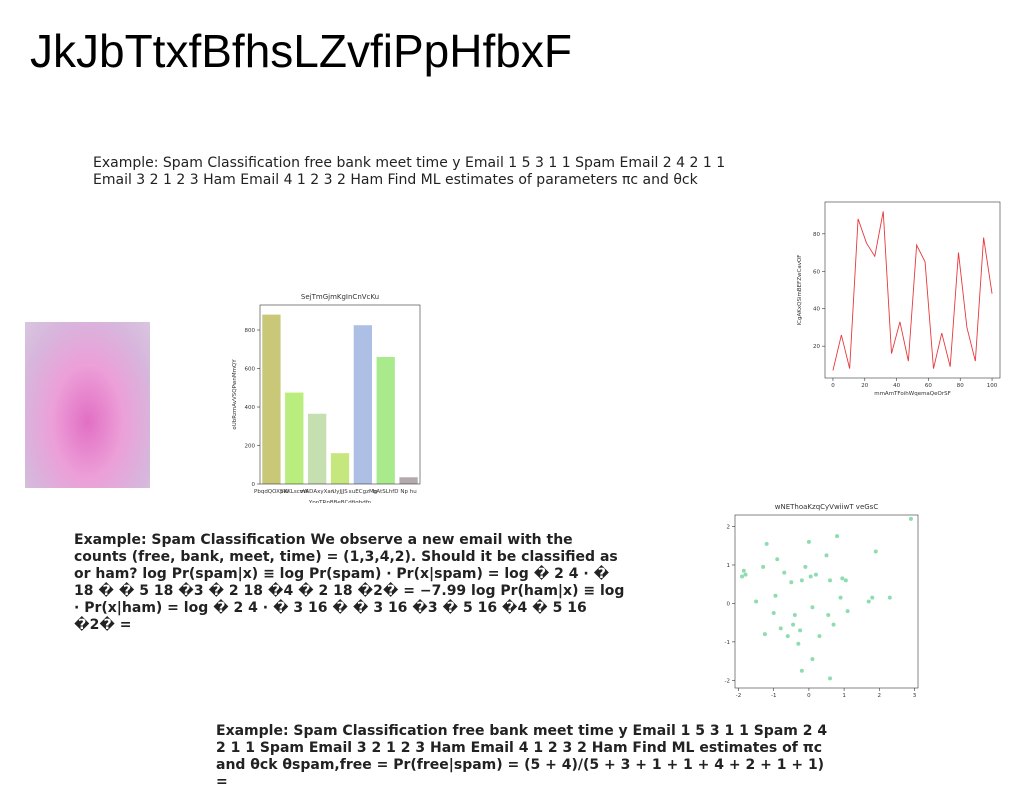  Describe the element at coordinates (827, 507) in the screenshot. I see `chart-title: wNEThoaKzqCyVwiiwT veGsC` at that location.